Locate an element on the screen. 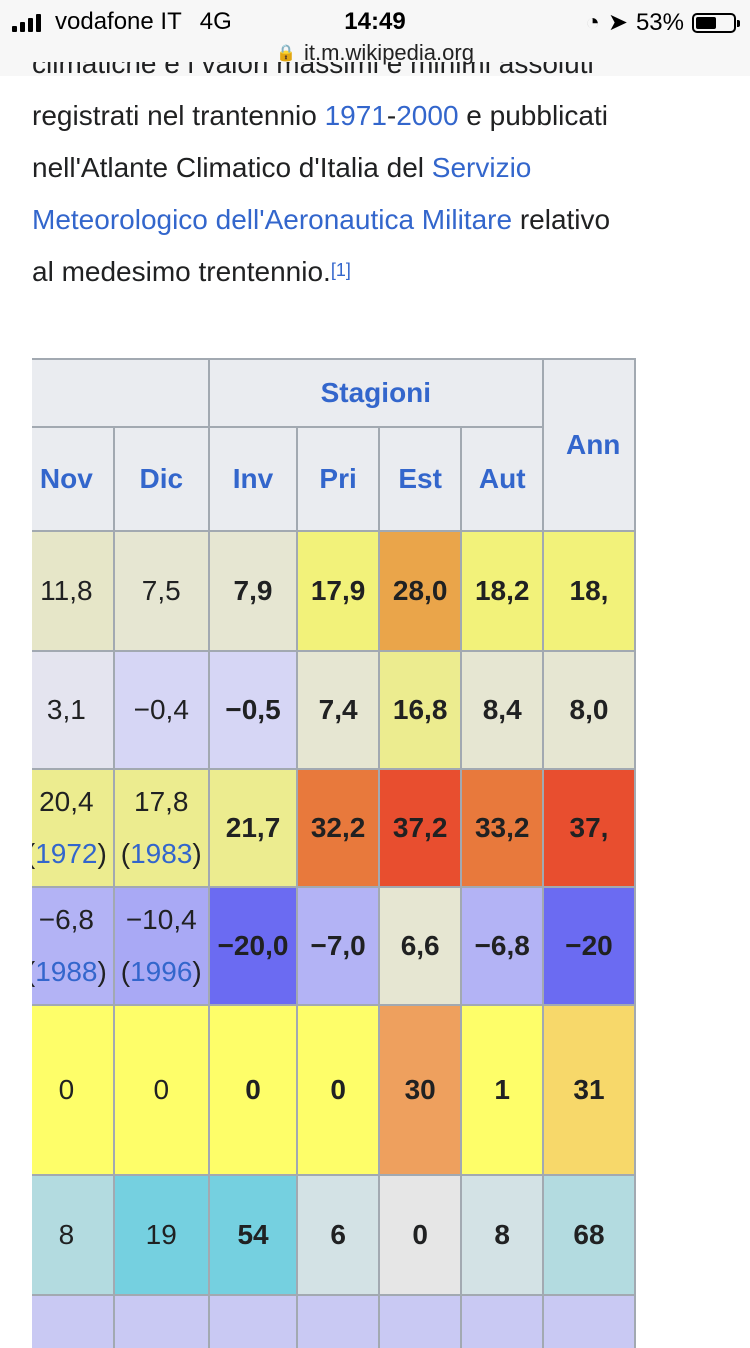 The image size is (750, 1348). table-cell: −6,8 (1988) is located at coordinates (73, 946).